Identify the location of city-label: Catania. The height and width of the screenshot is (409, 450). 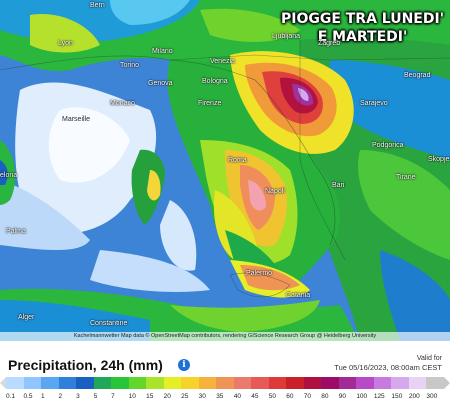
(298, 295).